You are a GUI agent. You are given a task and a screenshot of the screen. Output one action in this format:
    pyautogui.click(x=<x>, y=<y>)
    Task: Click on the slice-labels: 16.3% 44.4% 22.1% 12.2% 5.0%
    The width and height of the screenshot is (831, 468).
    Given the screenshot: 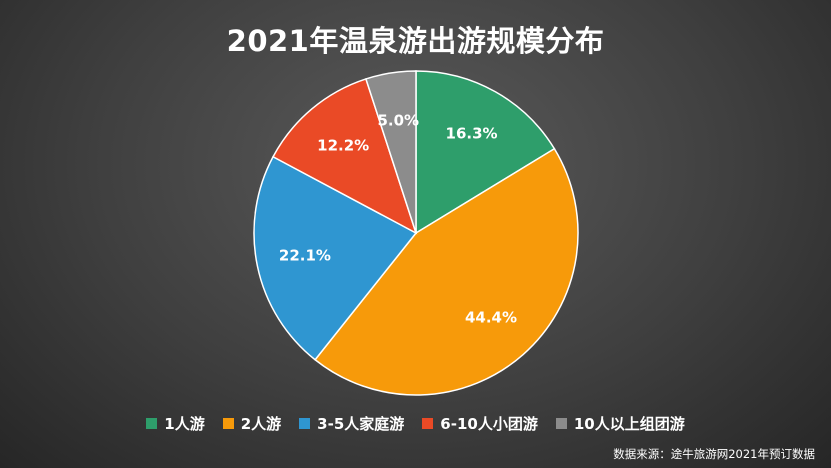 What is the action you would take?
    pyautogui.click(x=398, y=218)
    